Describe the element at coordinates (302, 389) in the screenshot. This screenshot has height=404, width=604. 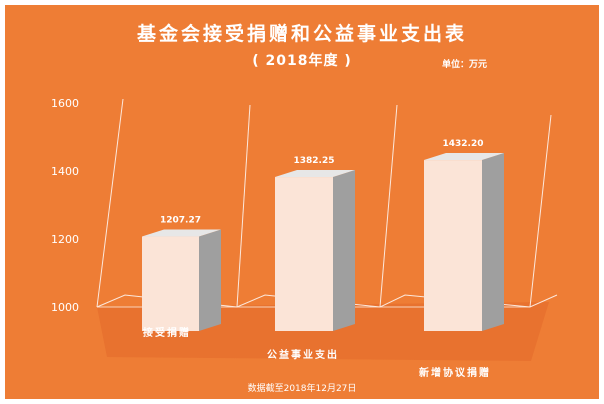
I see `footnote: 数据截至2018年12月27日` at that location.